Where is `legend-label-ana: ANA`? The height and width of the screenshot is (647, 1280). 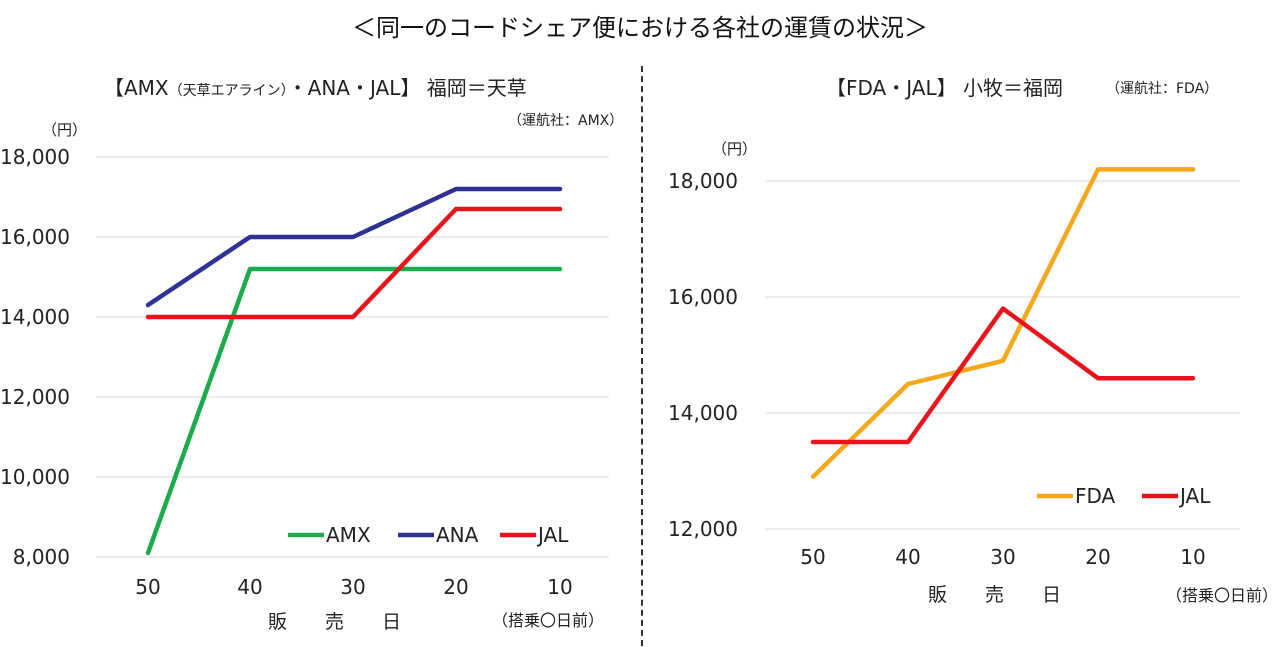 legend-label-ana: ANA is located at coordinates (457, 535).